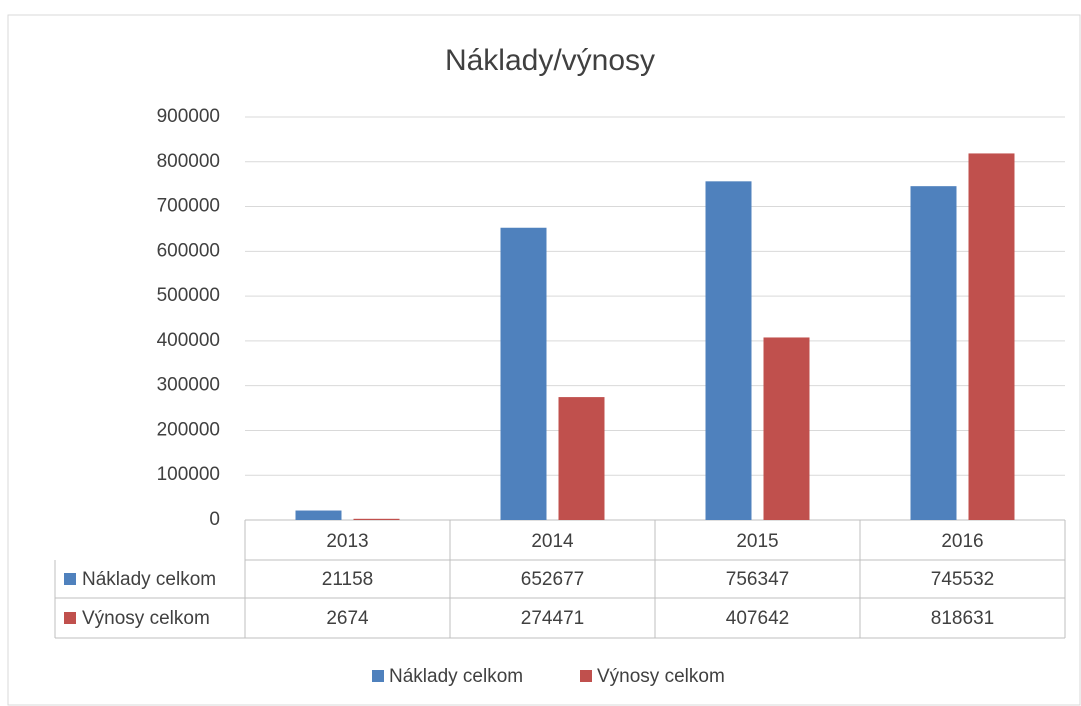 This screenshot has width=1081, height=706. What do you see at coordinates (962, 541) in the screenshot?
I see `x-tick-label: 2016` at bounding box center [962, 541].